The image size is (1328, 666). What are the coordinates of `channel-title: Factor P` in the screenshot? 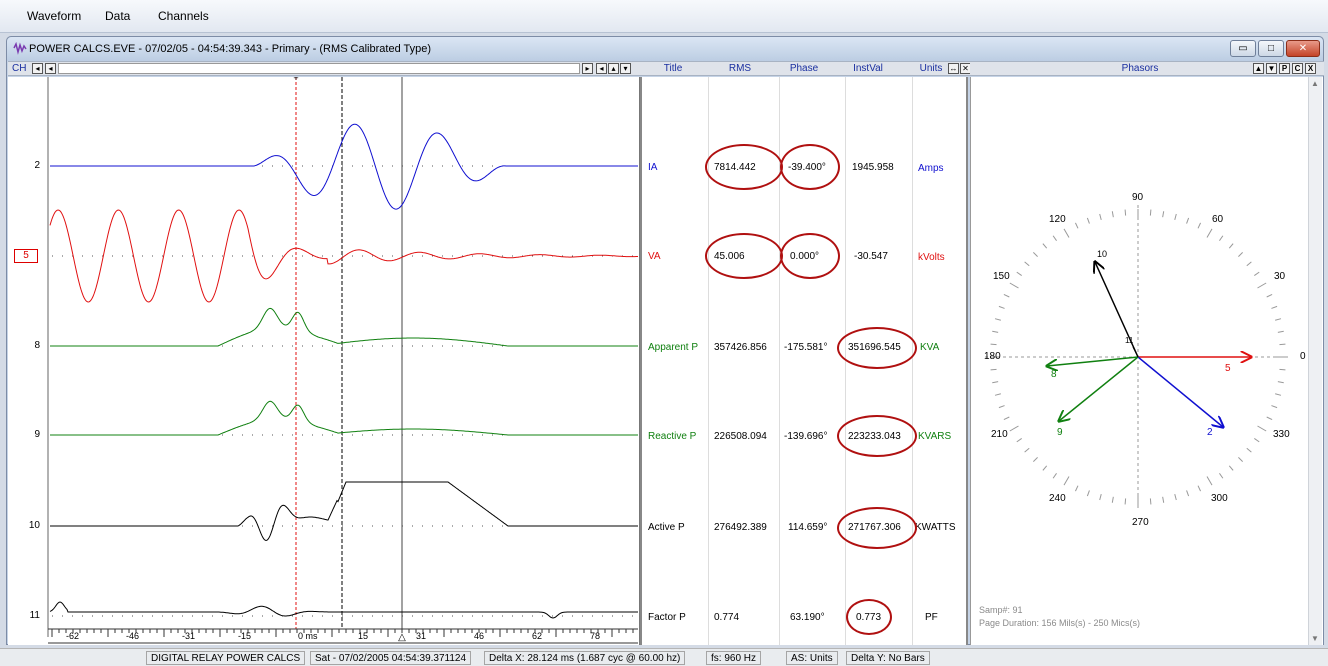 It's located at (667, 617).